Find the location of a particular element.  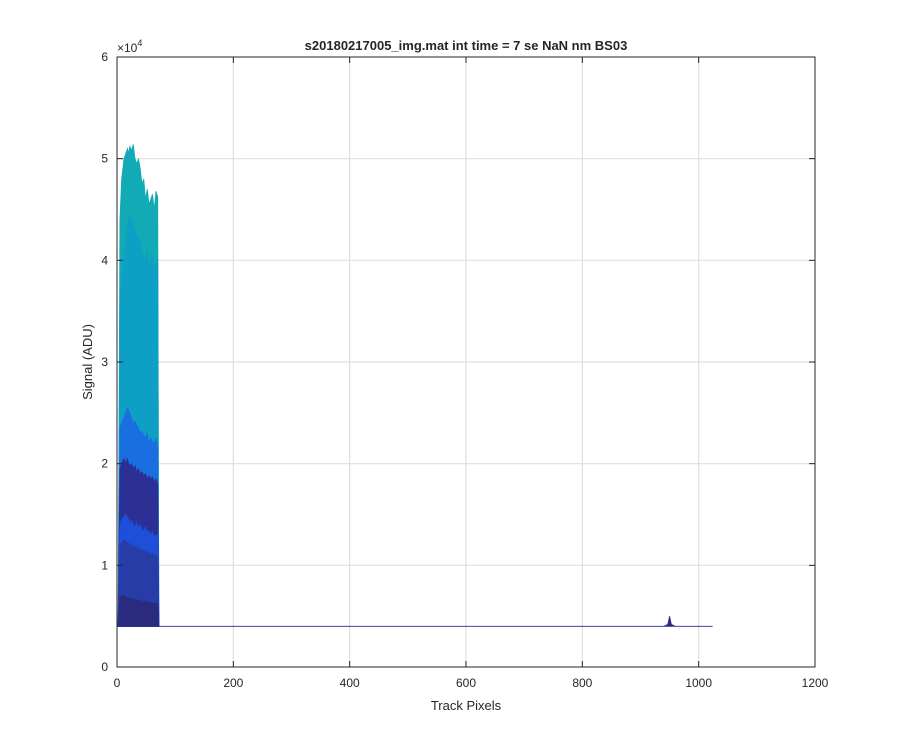

y-axis-label: Signal (ADU) is located at coordinates (87, 362).